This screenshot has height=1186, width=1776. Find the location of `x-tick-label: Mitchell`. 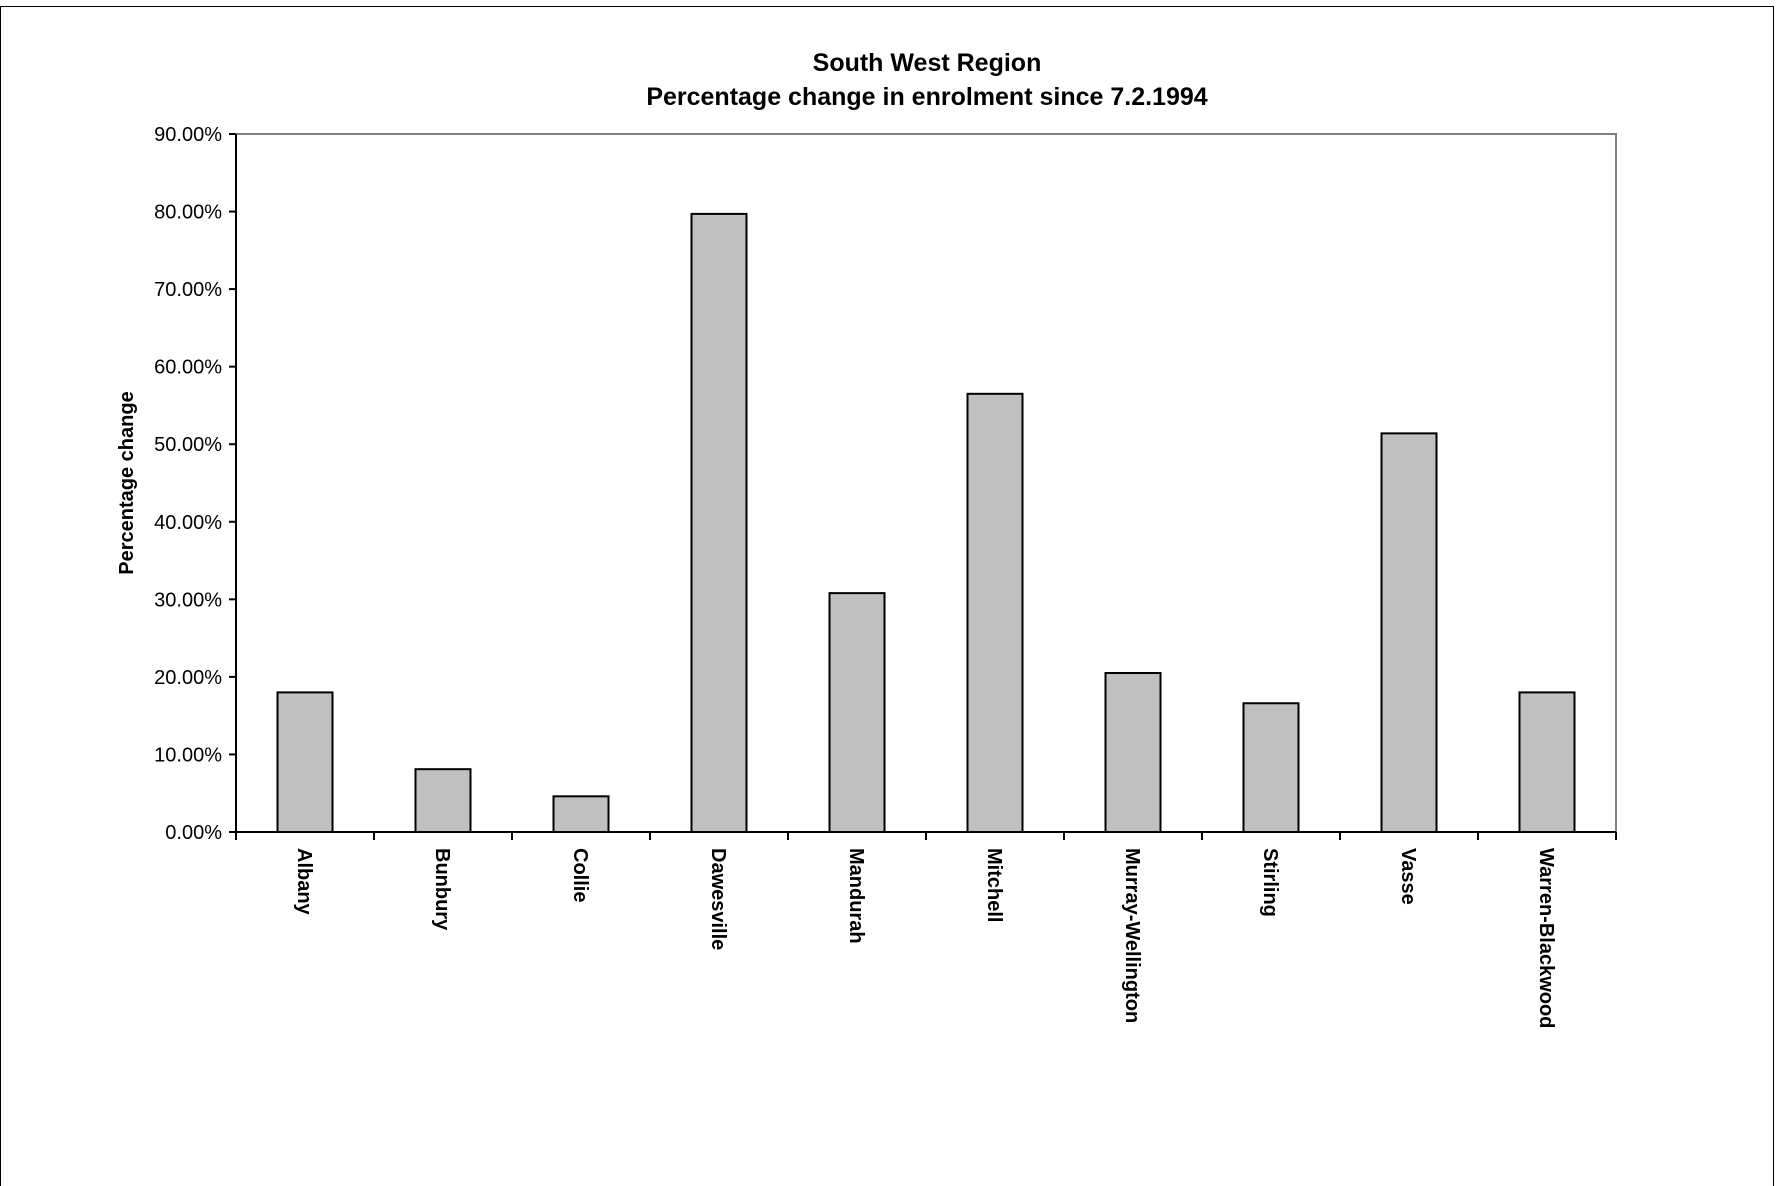

x-tick-label: Mitchell is located at coordinates (994, 885).